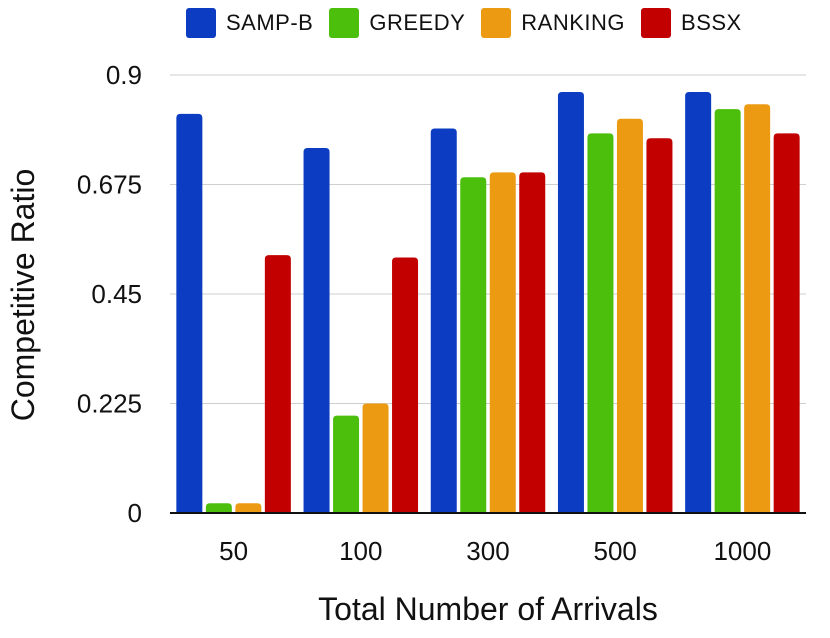 The width and height of the screenshot is (830, 638). I want to click on legend-item-samp-b: SAMP-B, so click(249, 23).